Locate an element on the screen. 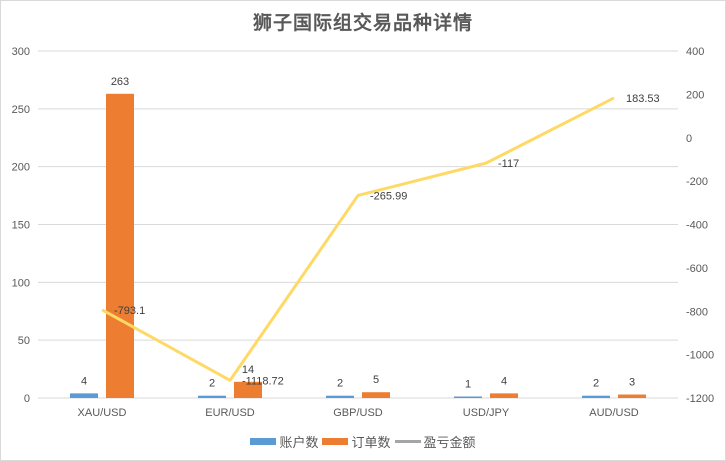 The height and width of the screenshot is (461, 726). y2-tick-label: 0 is located at coordinates (689, 139).